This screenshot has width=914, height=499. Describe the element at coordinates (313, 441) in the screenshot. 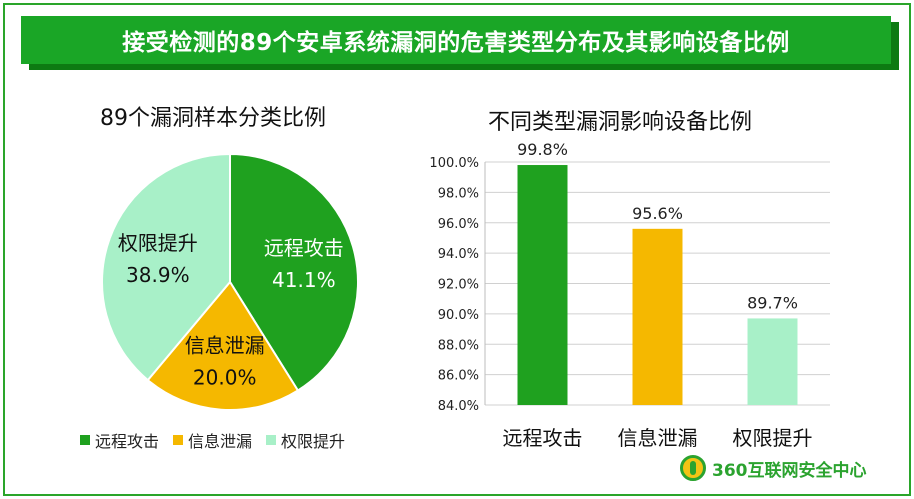

I see `legend-label-privilege: 权限提升` at that location.